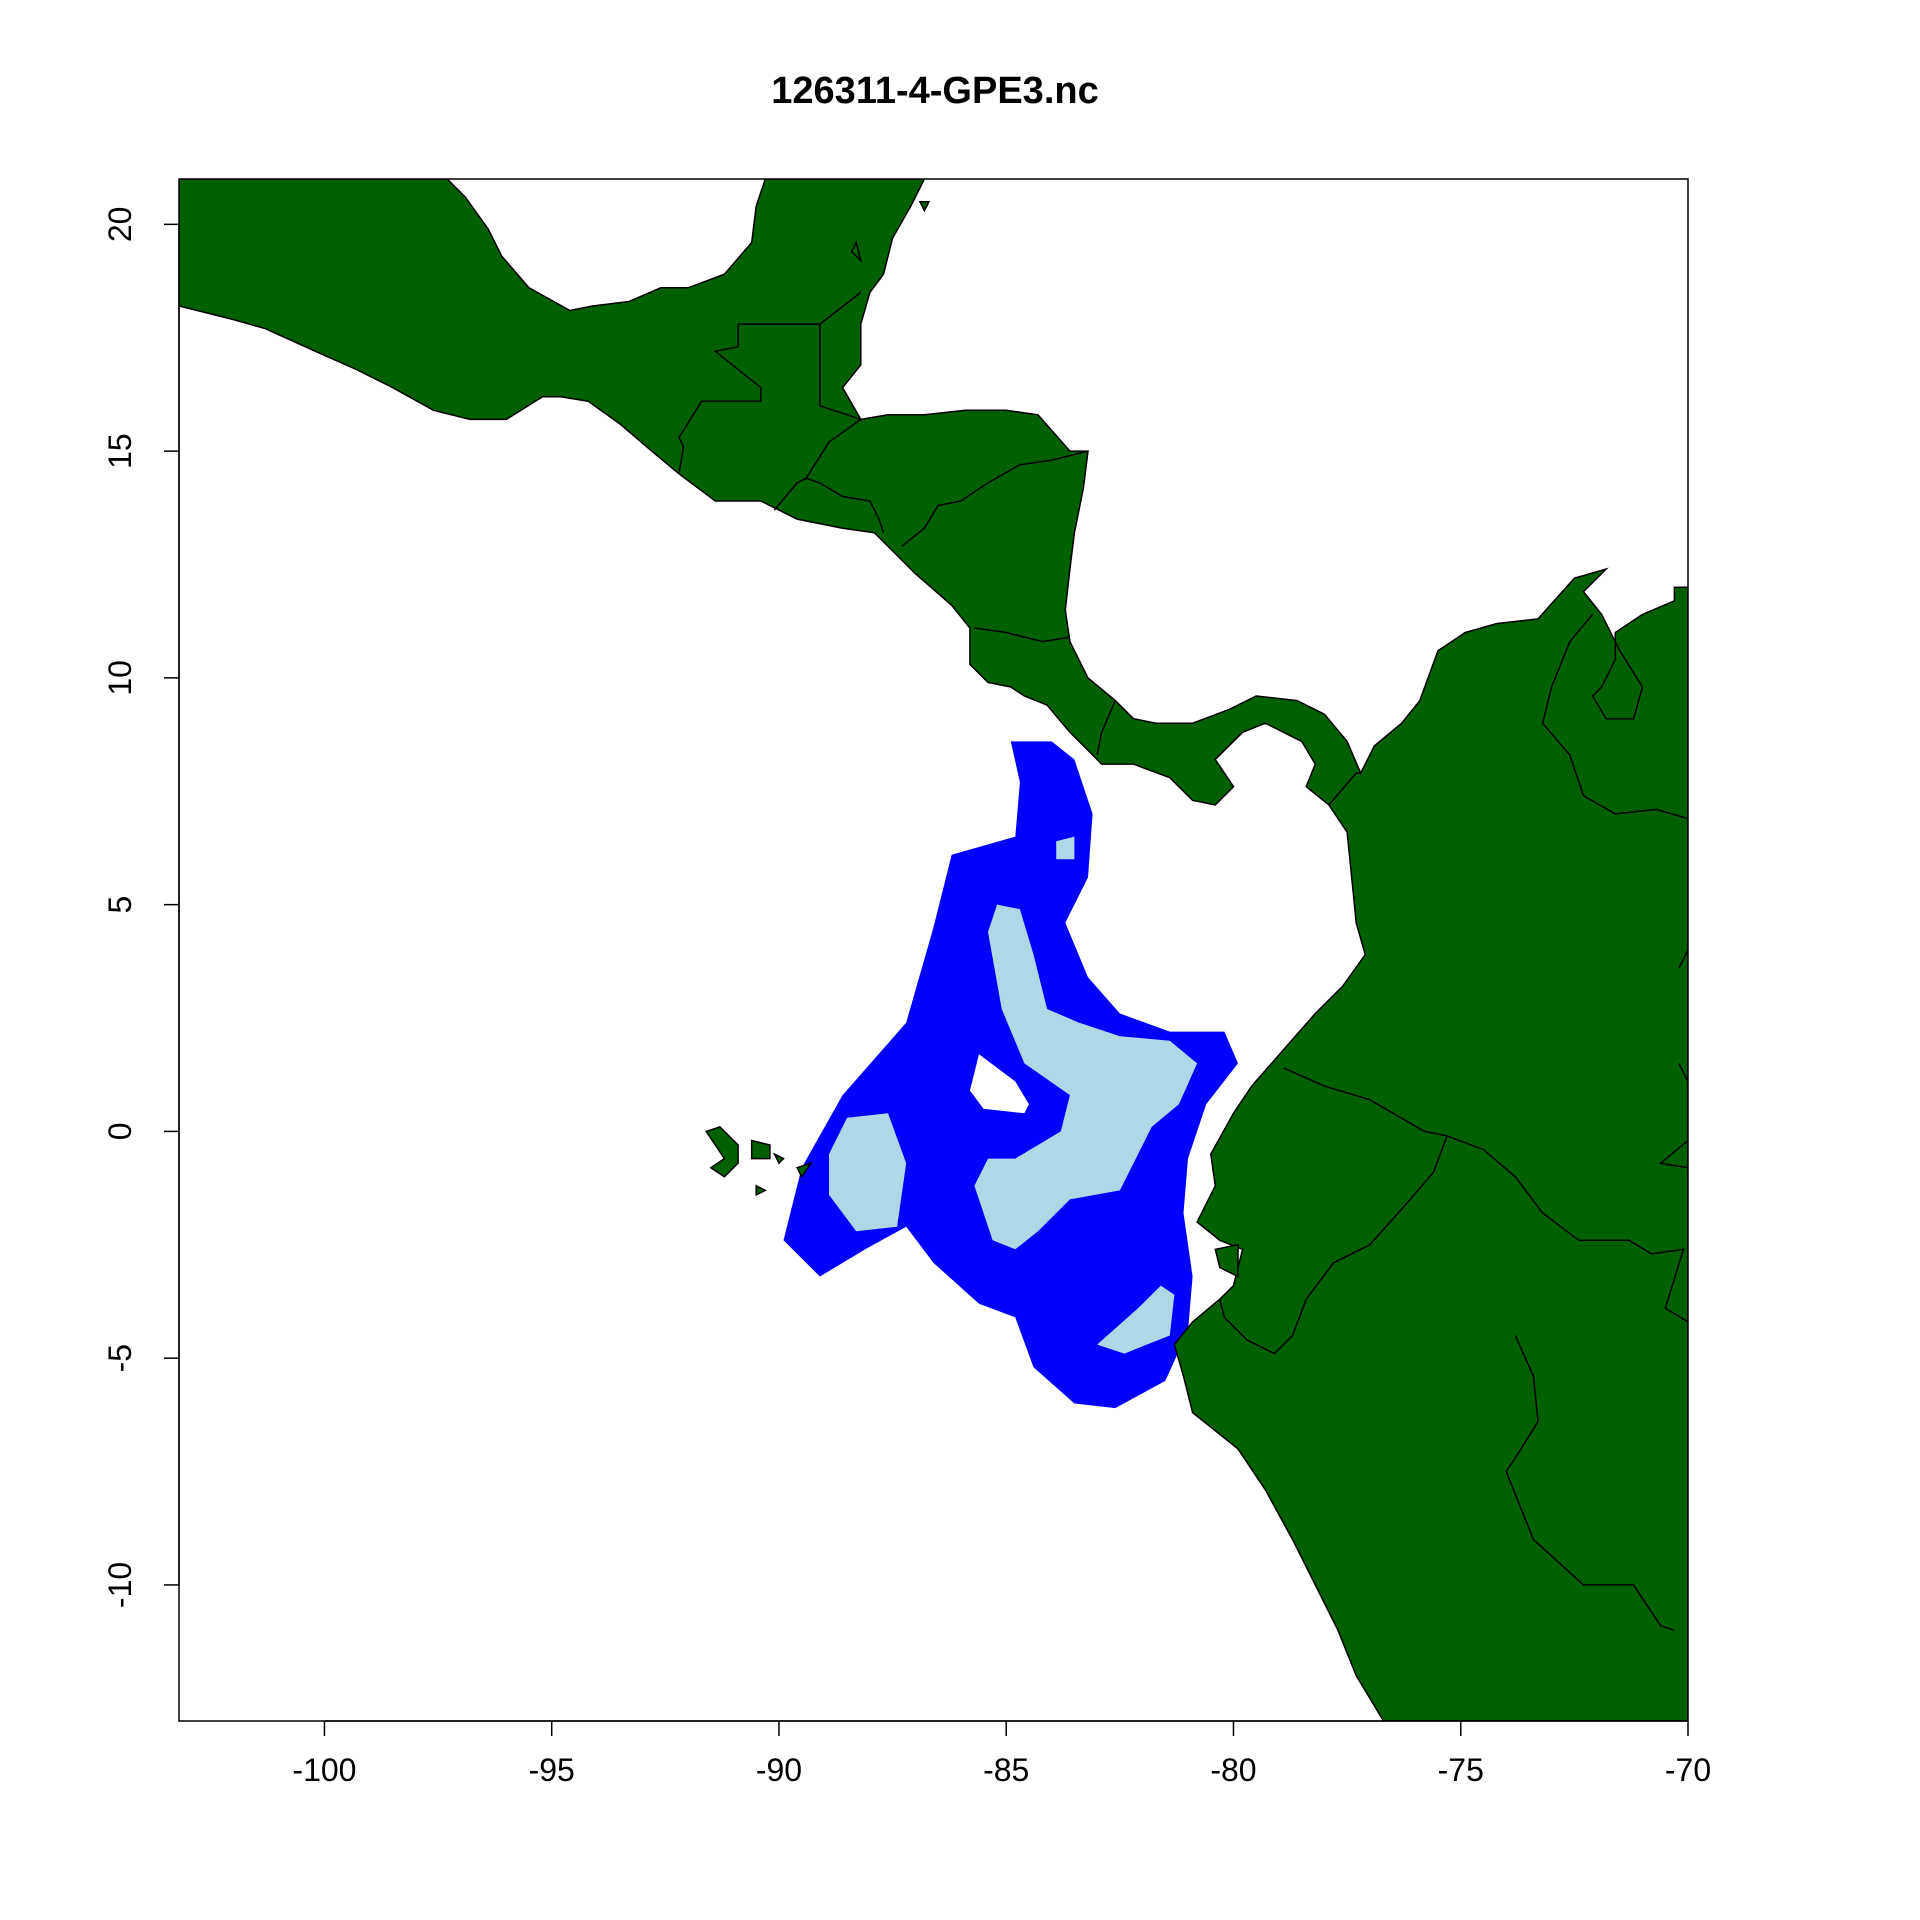  I want to click on x-tick-label: -95, so click(552, 1770).